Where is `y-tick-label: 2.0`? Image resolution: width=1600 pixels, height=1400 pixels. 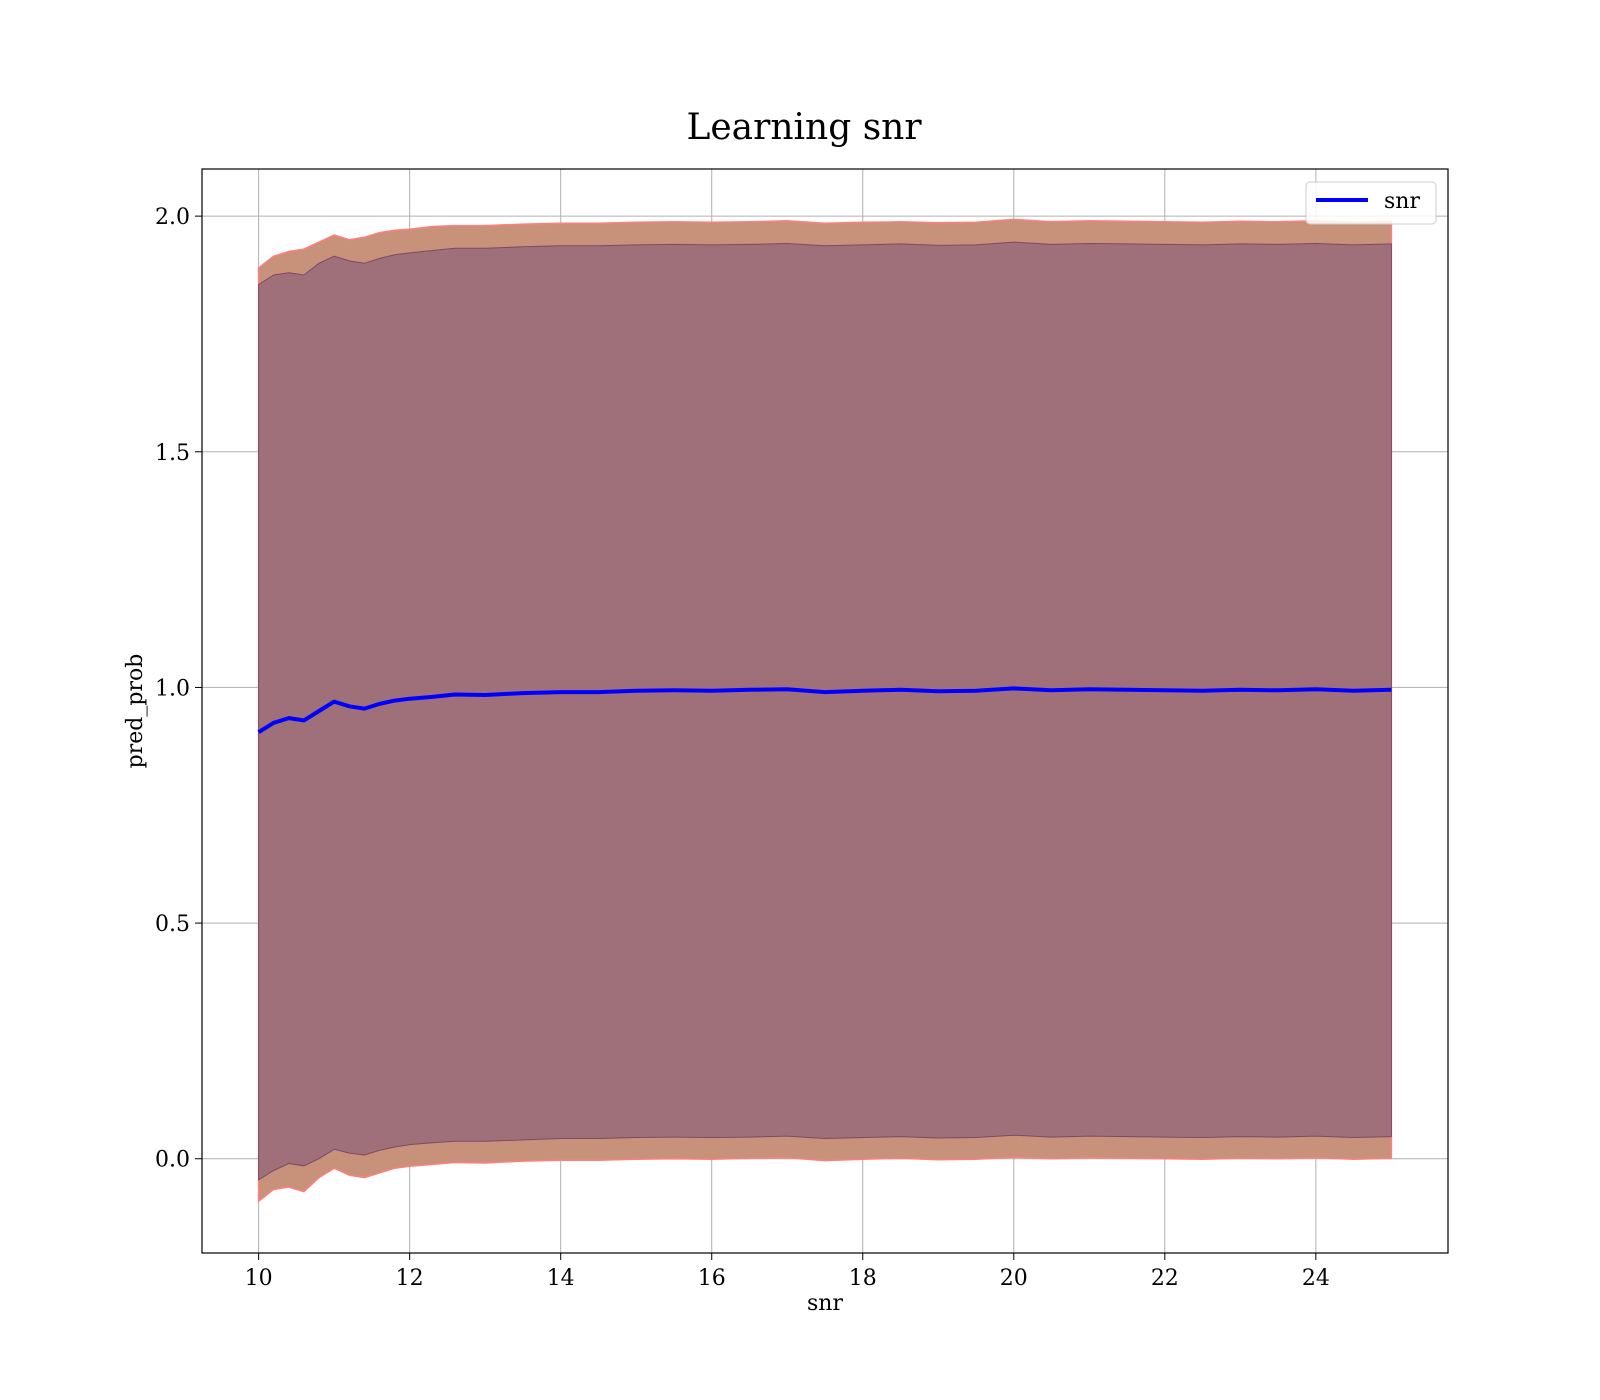
y-tick-label: 2.0 is located at coordinates (172, 217).